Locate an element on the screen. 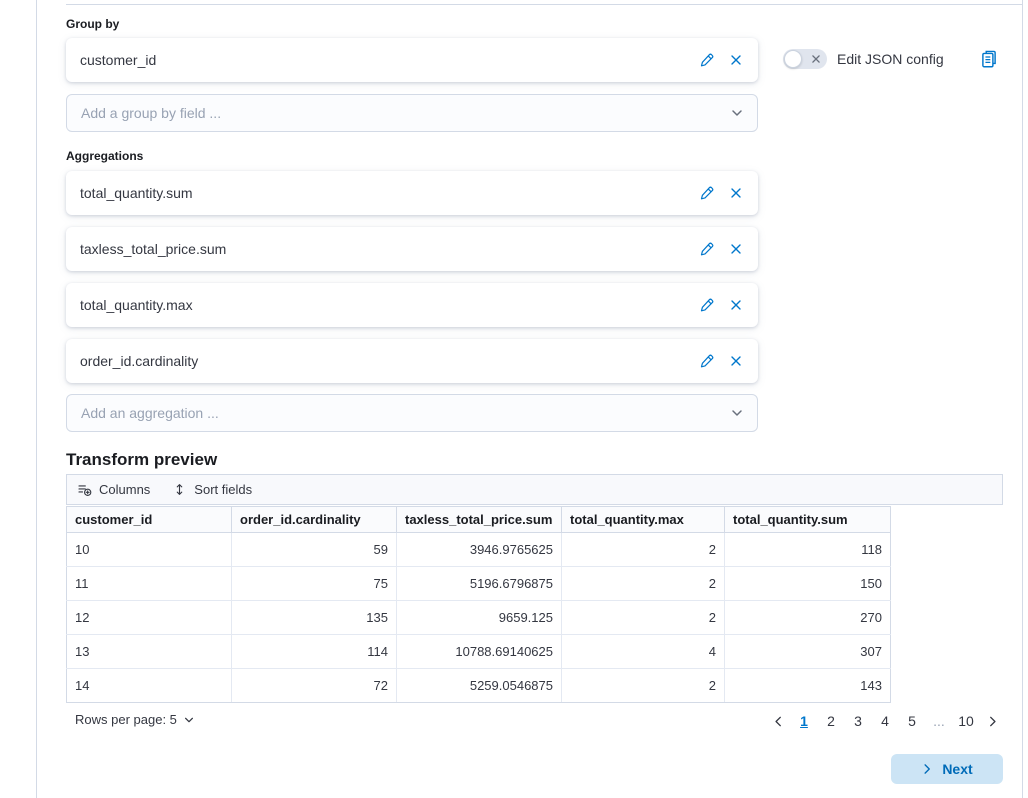 The image size is (1028, 798). aggregations-label: Aggregations is located at coordinates (105, 156).